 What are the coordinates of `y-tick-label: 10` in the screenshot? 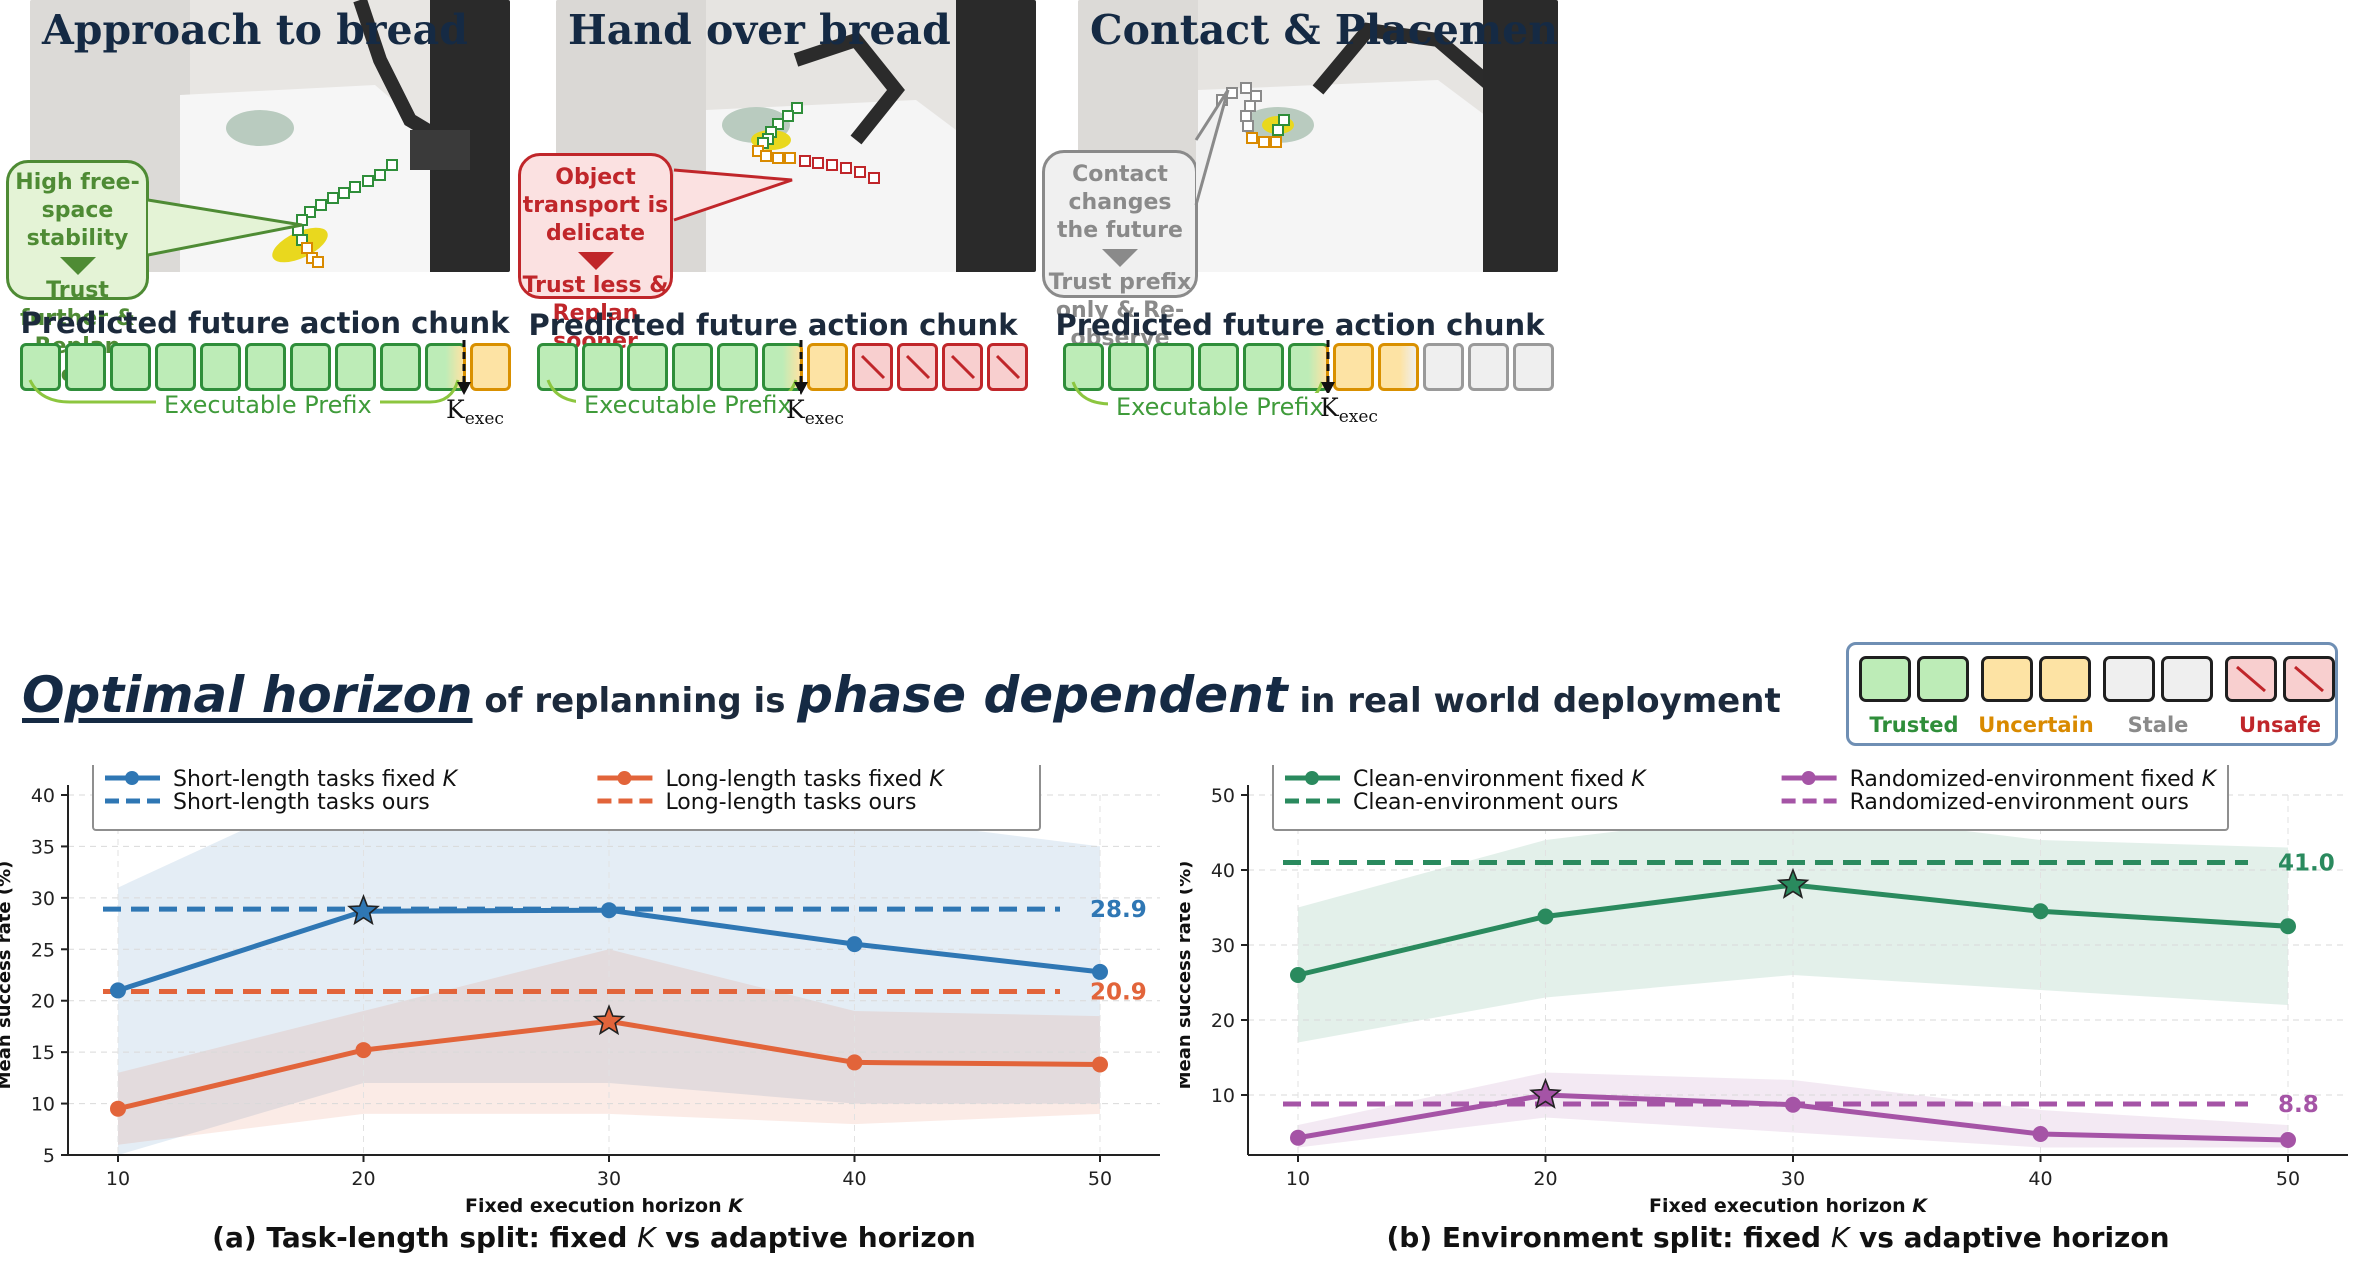 It's located at (1223, 1096).